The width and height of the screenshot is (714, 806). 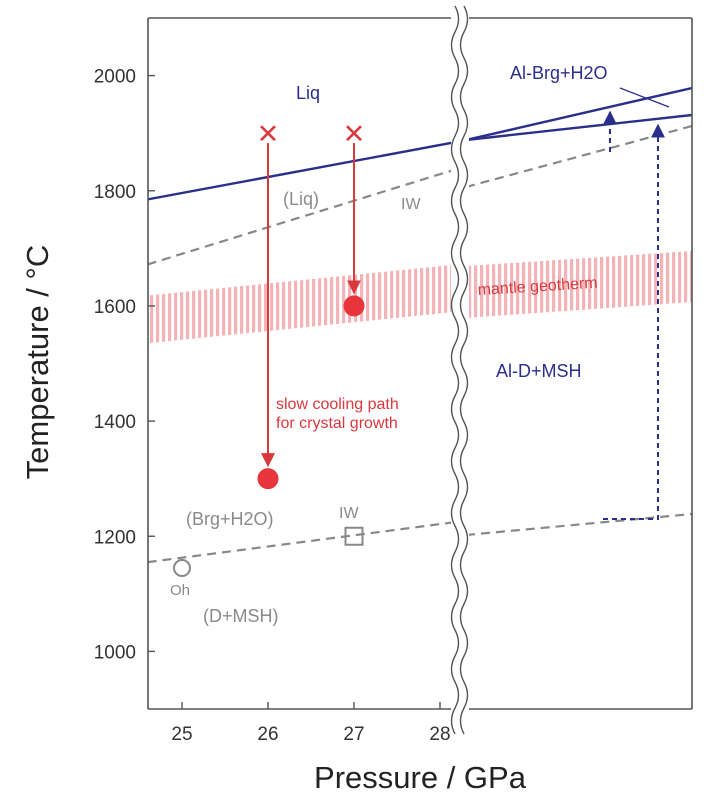 What do you see at coordinates (181, 734) in the screenshot?
I see `x-tick-label-25: 25` at bounding box center [181, 734].